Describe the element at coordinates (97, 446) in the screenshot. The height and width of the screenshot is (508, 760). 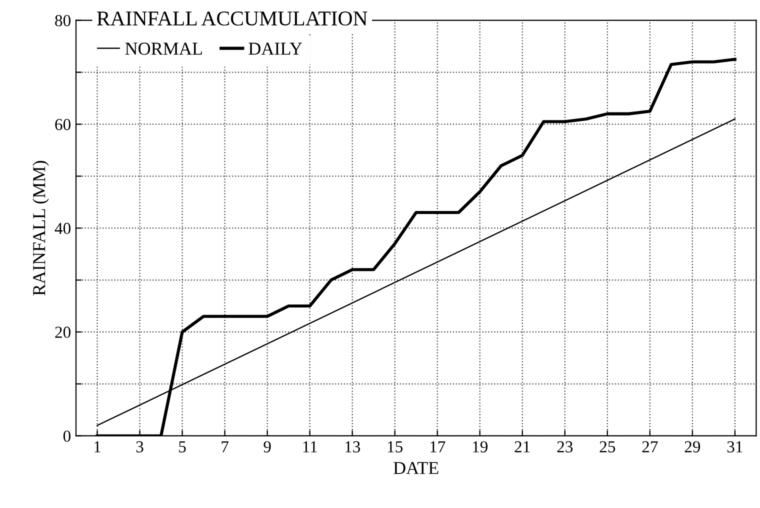
I see `x-tick-label: 1` at that location.